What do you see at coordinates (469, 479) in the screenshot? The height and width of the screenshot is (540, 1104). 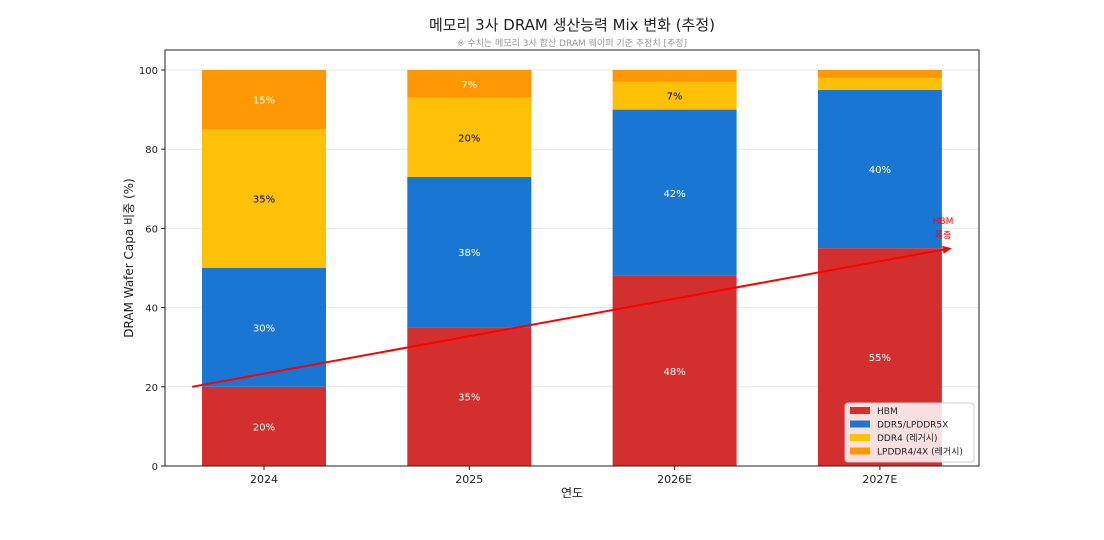 I see `x-tick-label: 2025` at bounding box center [469, 479].